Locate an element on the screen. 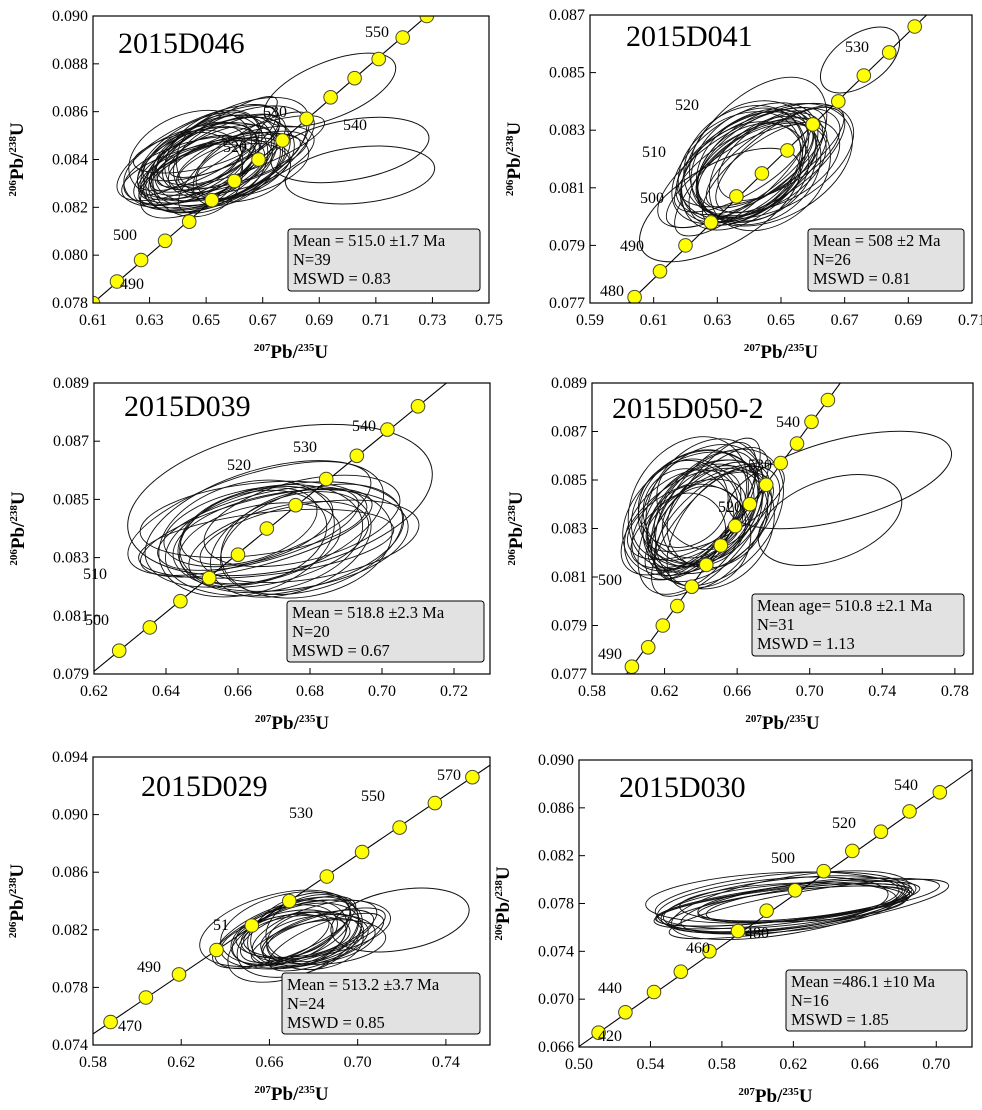  stats-mean: Mean age= 510.8 ±2.1 Ma is located at coordinates (845, 605).